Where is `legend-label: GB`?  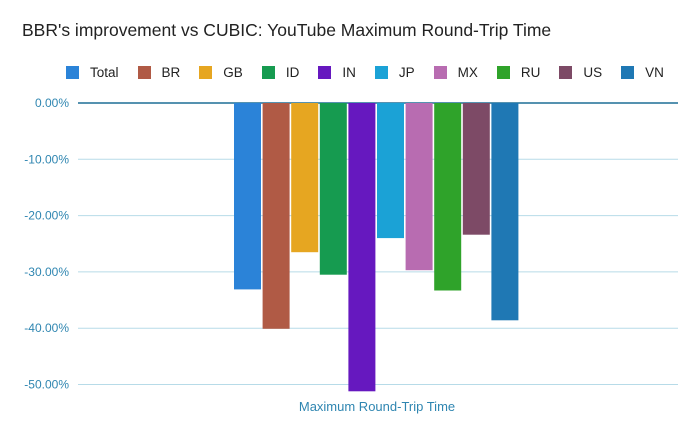
legend-label: GB is located at coordinates (233, 72).